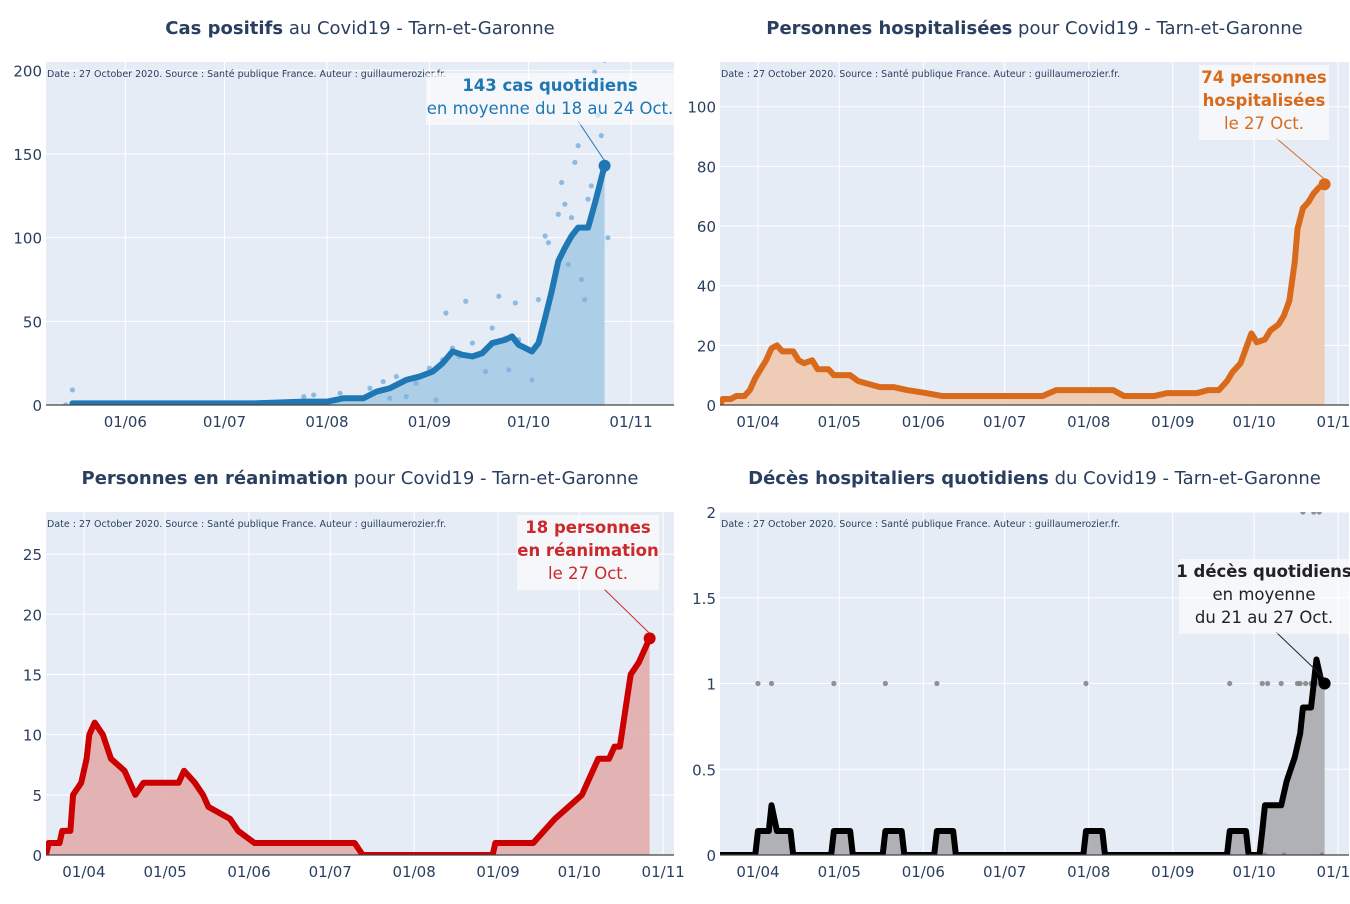  What do you see at coordinates (889, 28) in the screenshot?
I see `chart-title-bold: Personnes hospitalisées` at bounding box center [889, 28].